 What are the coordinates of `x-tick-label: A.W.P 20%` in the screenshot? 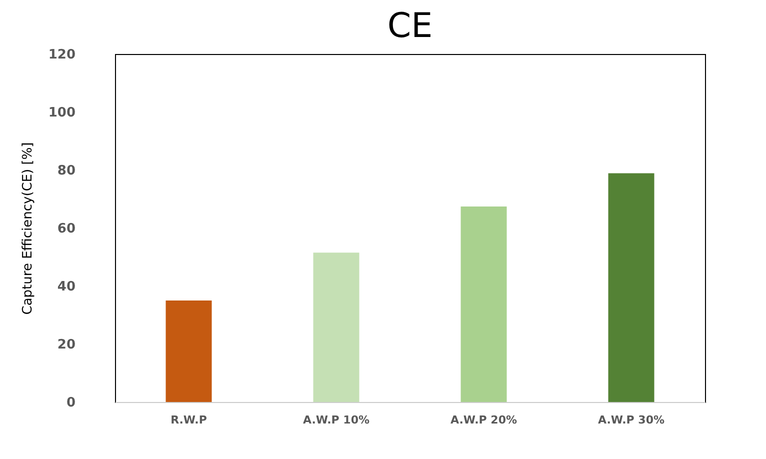 It's located at (484, 420).